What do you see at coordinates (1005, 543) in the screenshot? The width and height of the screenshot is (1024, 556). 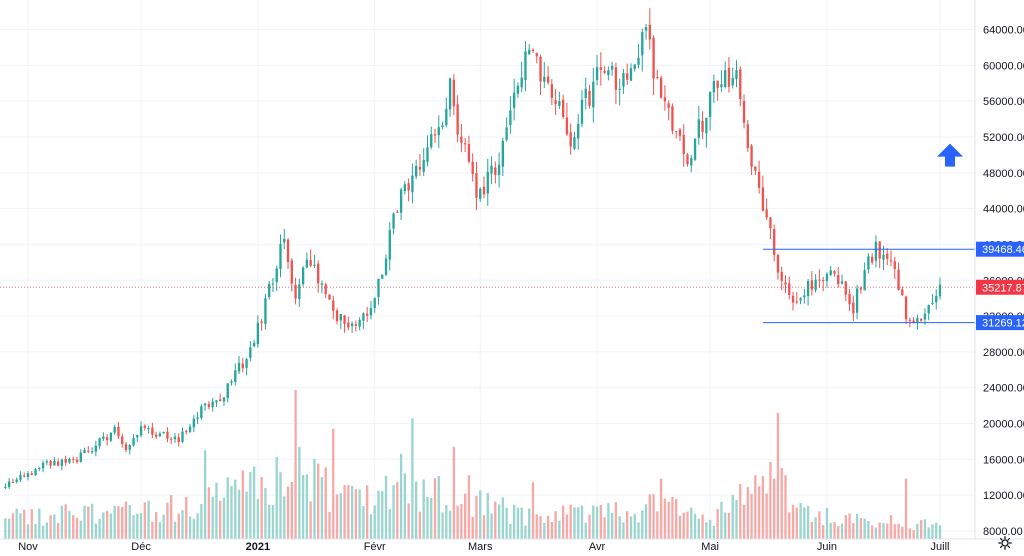 I see `settings-button` at bounding box center [1005, 543].